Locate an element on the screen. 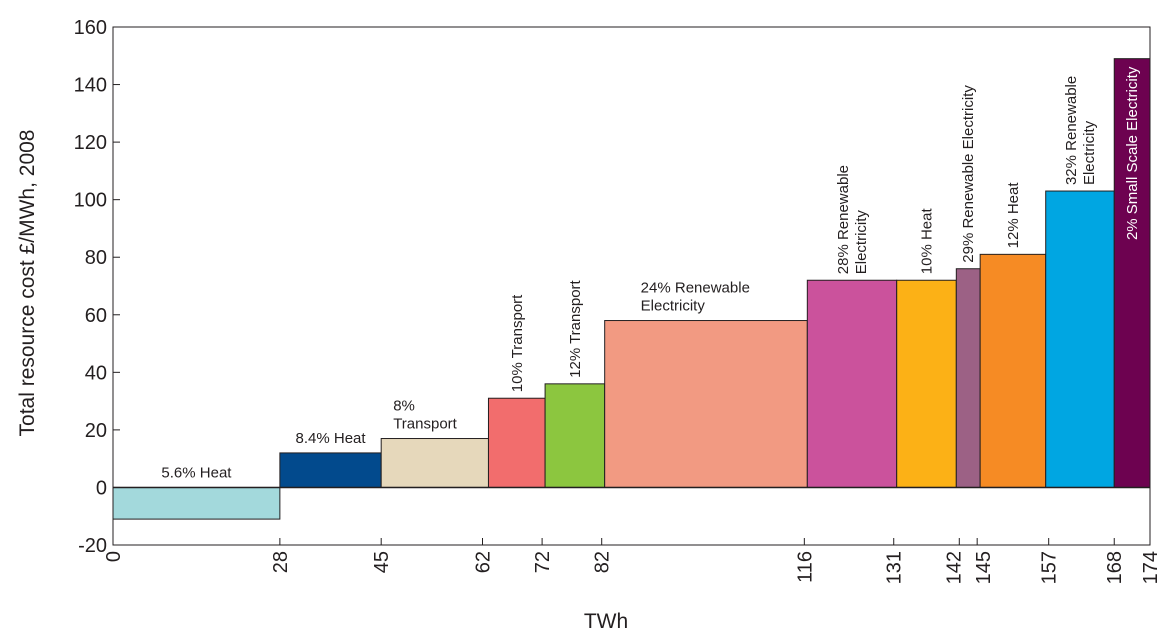 The width and height of the screenshot is (1165, 636). y-tick-label: 20 is located at coordinates (96, 431).